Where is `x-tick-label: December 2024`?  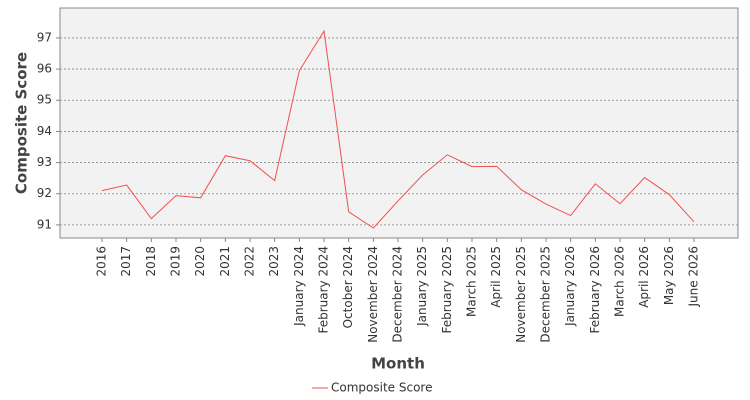
x-tick-label: December 2024 is located at coordinates (398, 294).